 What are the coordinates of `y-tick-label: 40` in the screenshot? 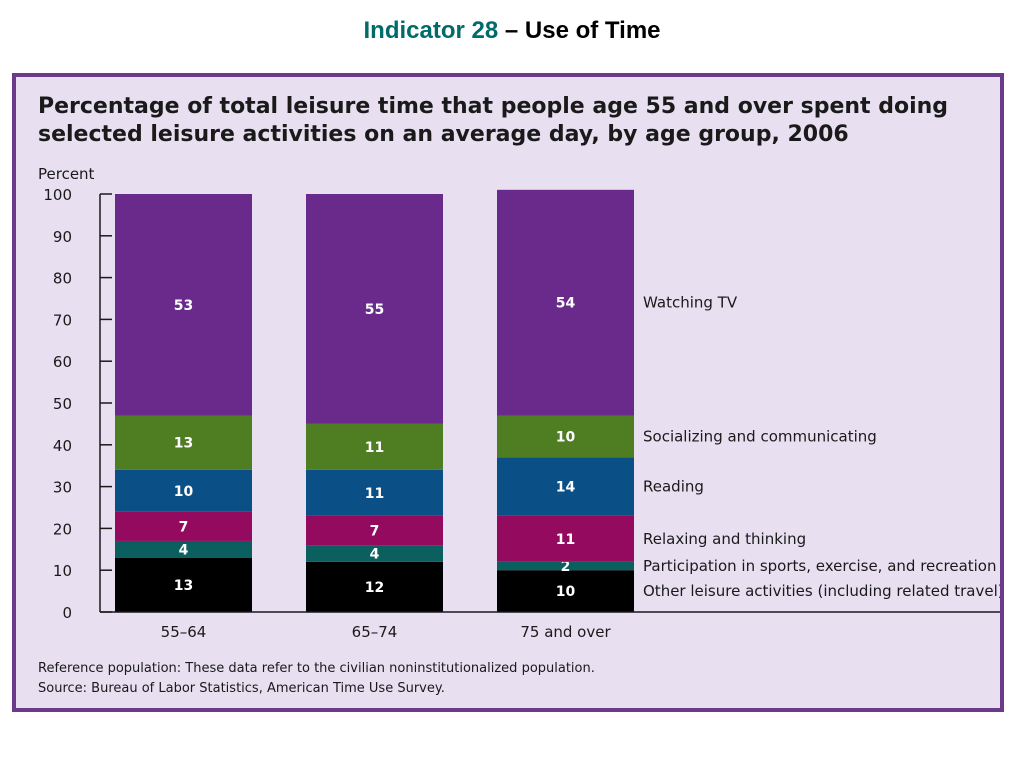 It's located at (62, 446).